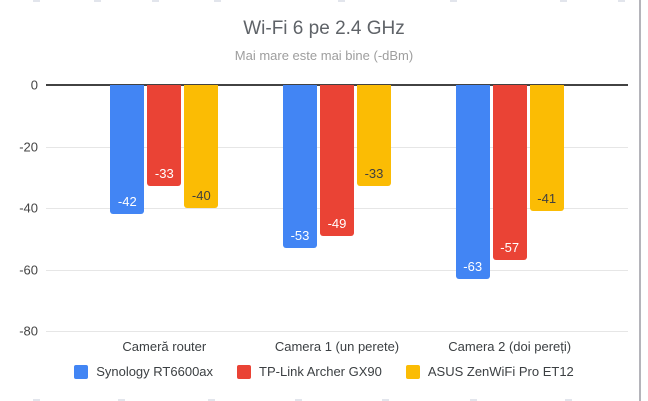 The height and width of the screenshot is (401, 648). What do you see at coordinates (509, 173) in the screenshot?
I see `bar: -57` at bounding box center [509, 173].